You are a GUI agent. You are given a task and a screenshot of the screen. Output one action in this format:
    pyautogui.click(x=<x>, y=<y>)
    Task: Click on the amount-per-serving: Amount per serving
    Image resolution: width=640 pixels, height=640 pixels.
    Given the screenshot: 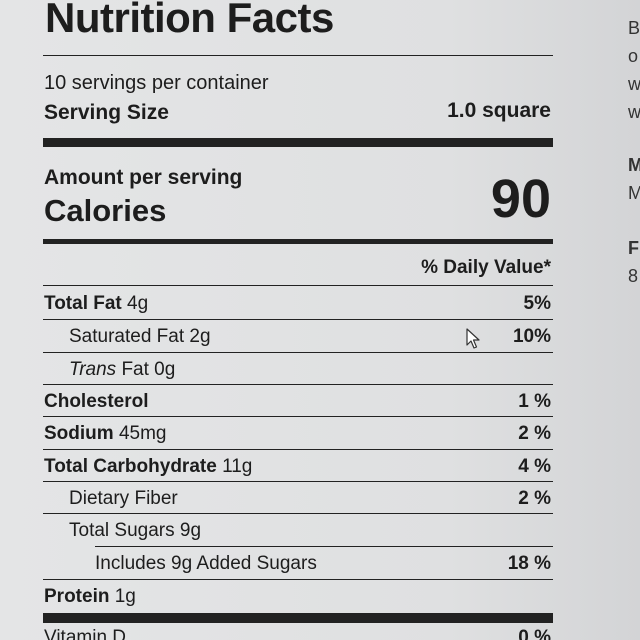 What is the action you would take?
    pyautogui.click(x=143, y=177)
    